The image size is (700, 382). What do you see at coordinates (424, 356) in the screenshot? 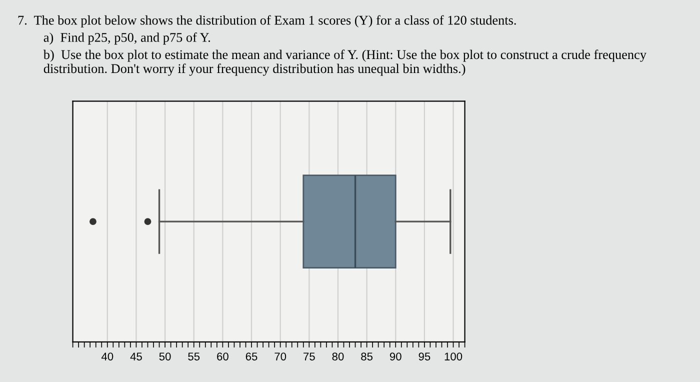
I see `x-tick-label: 95` at bounding box center [424, 356].